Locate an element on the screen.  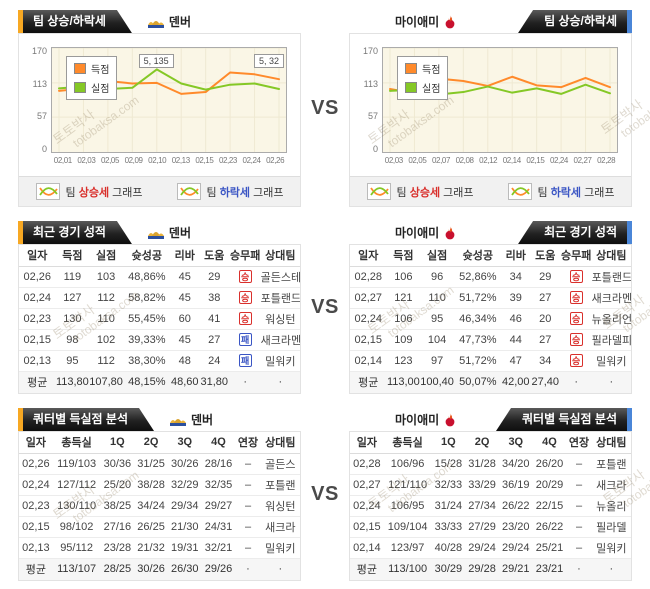
average-cell: 31,80 is located at coordinates (214, 381).